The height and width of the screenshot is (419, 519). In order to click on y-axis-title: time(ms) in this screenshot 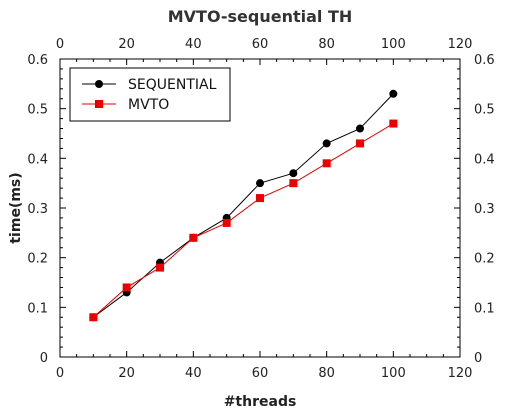, I will do `click(16, 207)`.